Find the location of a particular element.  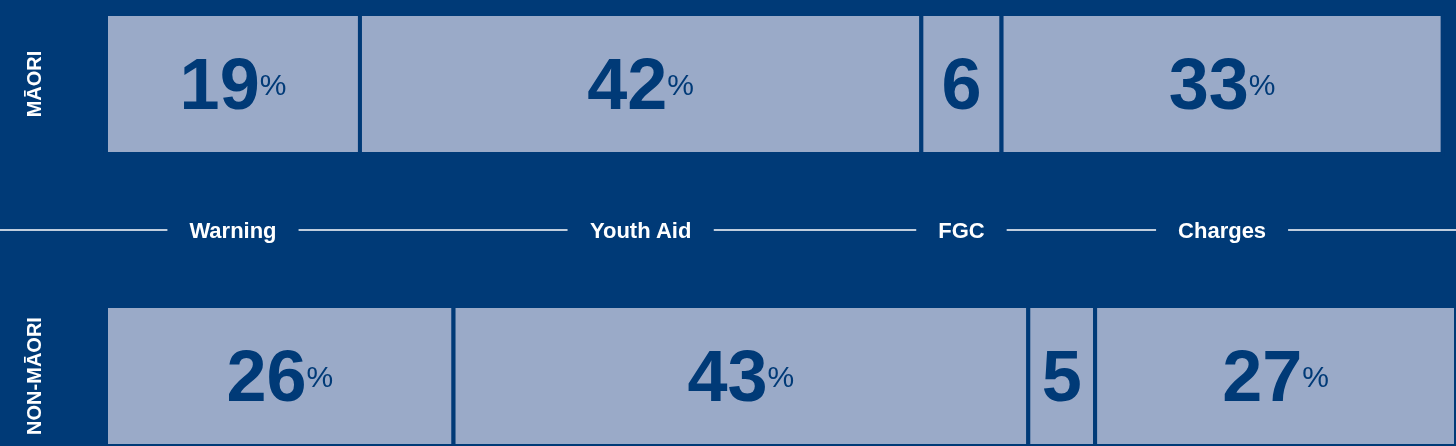

data-label: 43% is located at coordinates (741, 376).